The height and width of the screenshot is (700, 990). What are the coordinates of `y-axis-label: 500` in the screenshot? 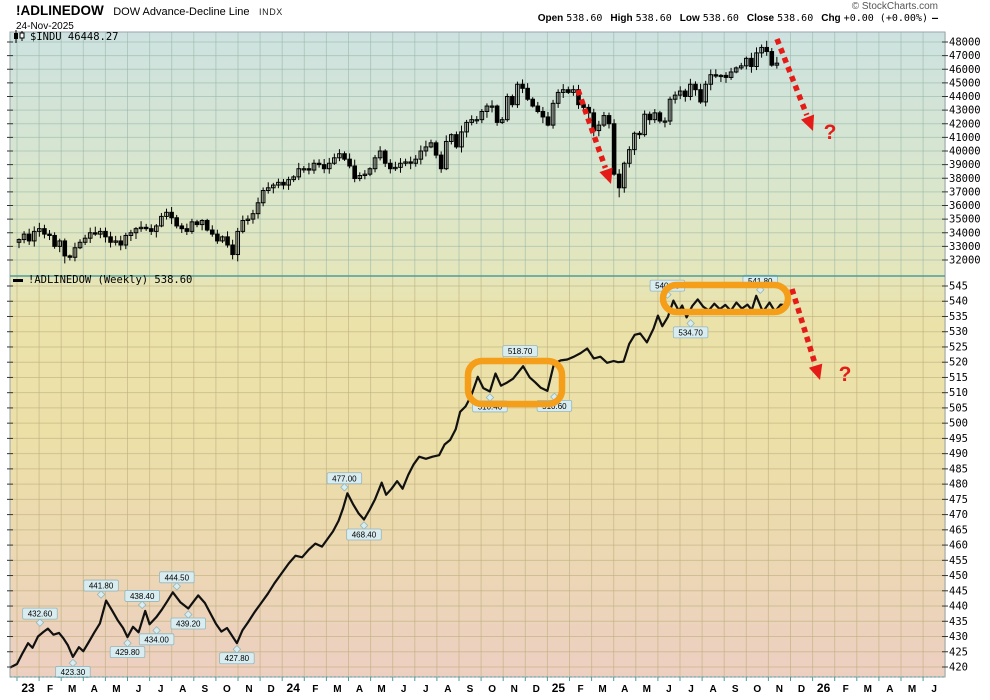 It's located at (958, 424).